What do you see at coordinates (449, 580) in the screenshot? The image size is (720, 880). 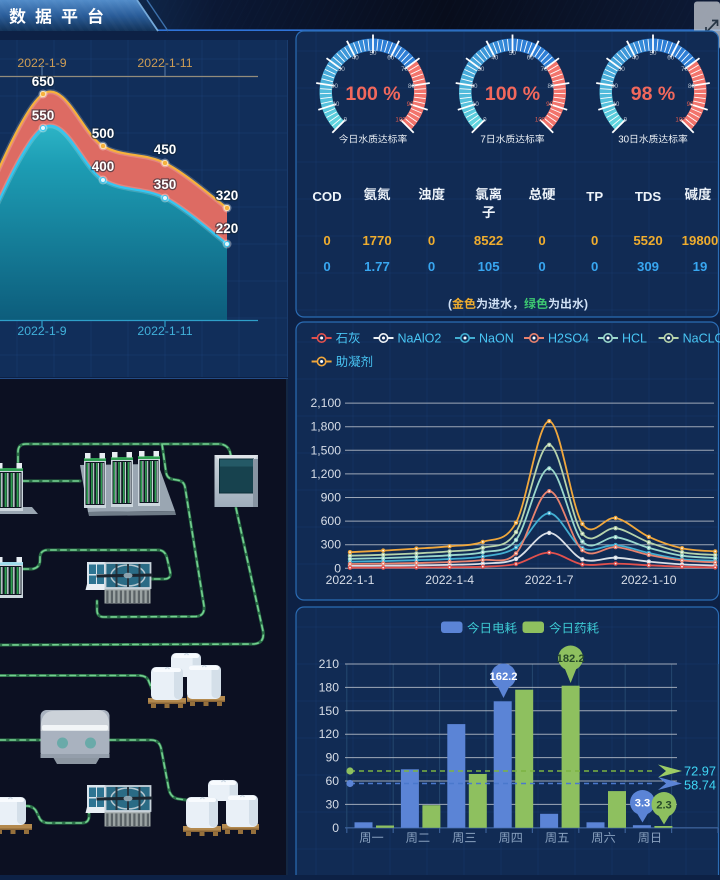 I see `svg-text: 2022-1-4` at bounding box center [449, 580].